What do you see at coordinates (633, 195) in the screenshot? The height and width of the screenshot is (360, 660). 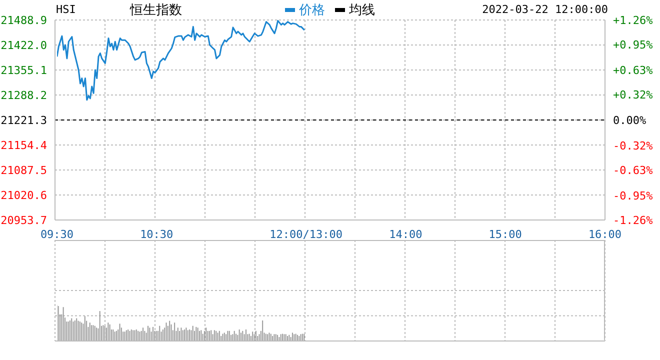 I see `y2-tick-label: -0.95%` at bounding box center [633, 195].